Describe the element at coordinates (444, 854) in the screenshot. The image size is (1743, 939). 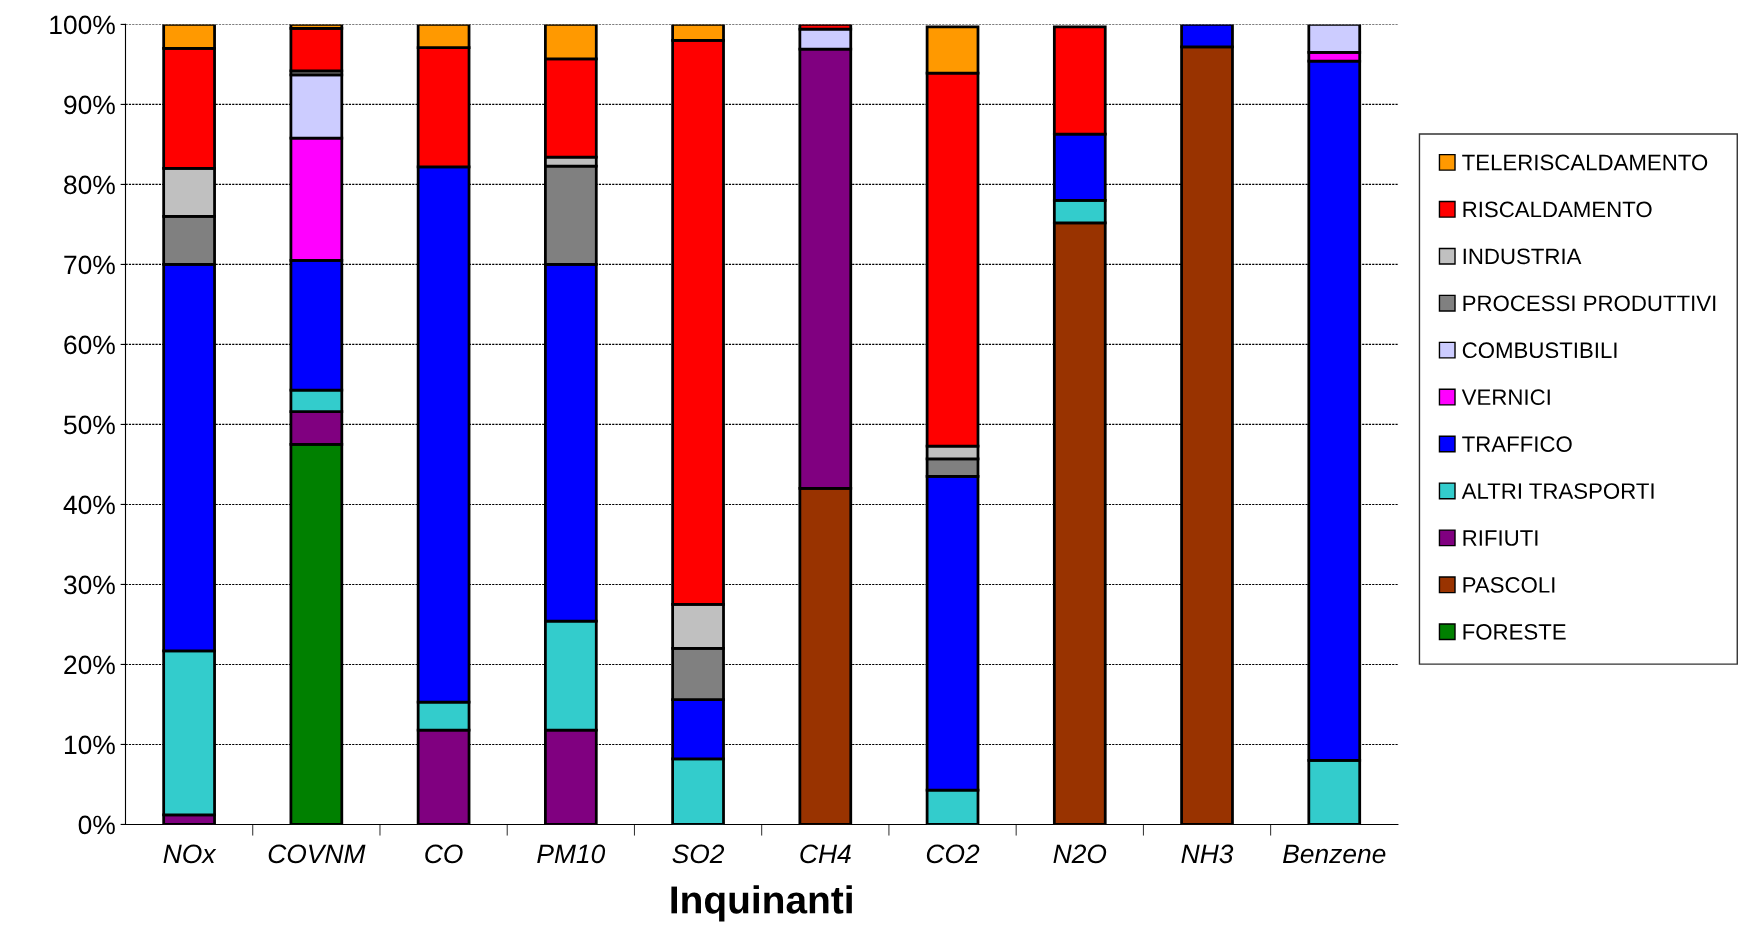
I see `x-tick-label: CO` at that location.